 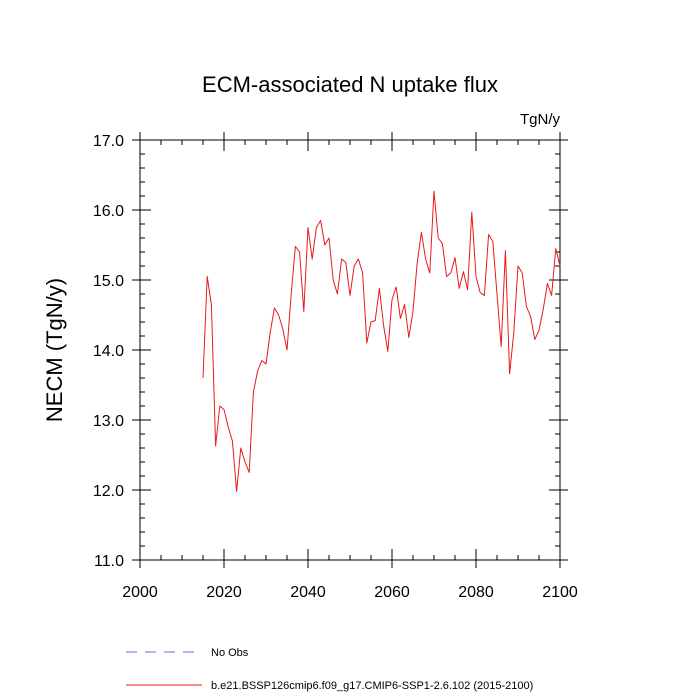 I want to click on chart-title: ECM-associated N uptake flux, so click(x=350, y=84).